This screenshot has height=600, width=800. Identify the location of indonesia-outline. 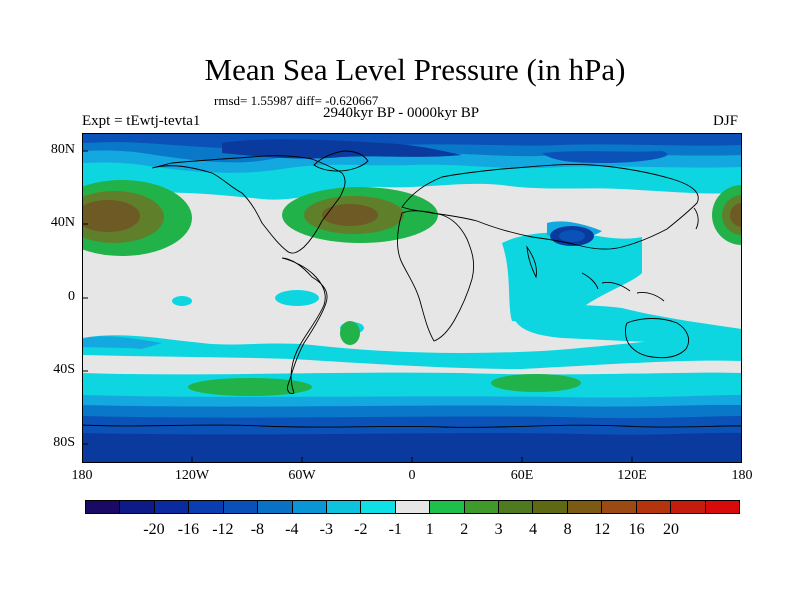
(623, 287).